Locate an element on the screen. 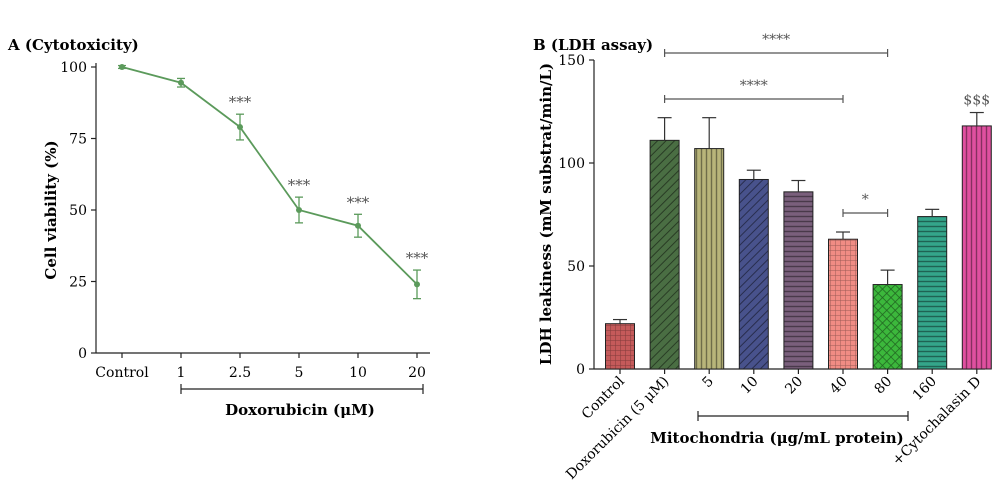 The image size is (1000, 504). x-tick-label: 80 is located at coordinates (884, 386).